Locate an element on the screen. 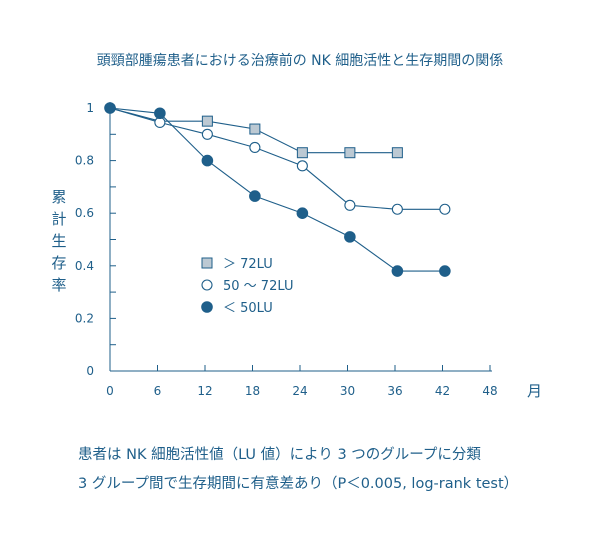 This screenshot has width=600, height=540. chart-legend: ＞ 72LU 50 ～ 72LU ＜ 50LU is located at coordinates (247, 286).